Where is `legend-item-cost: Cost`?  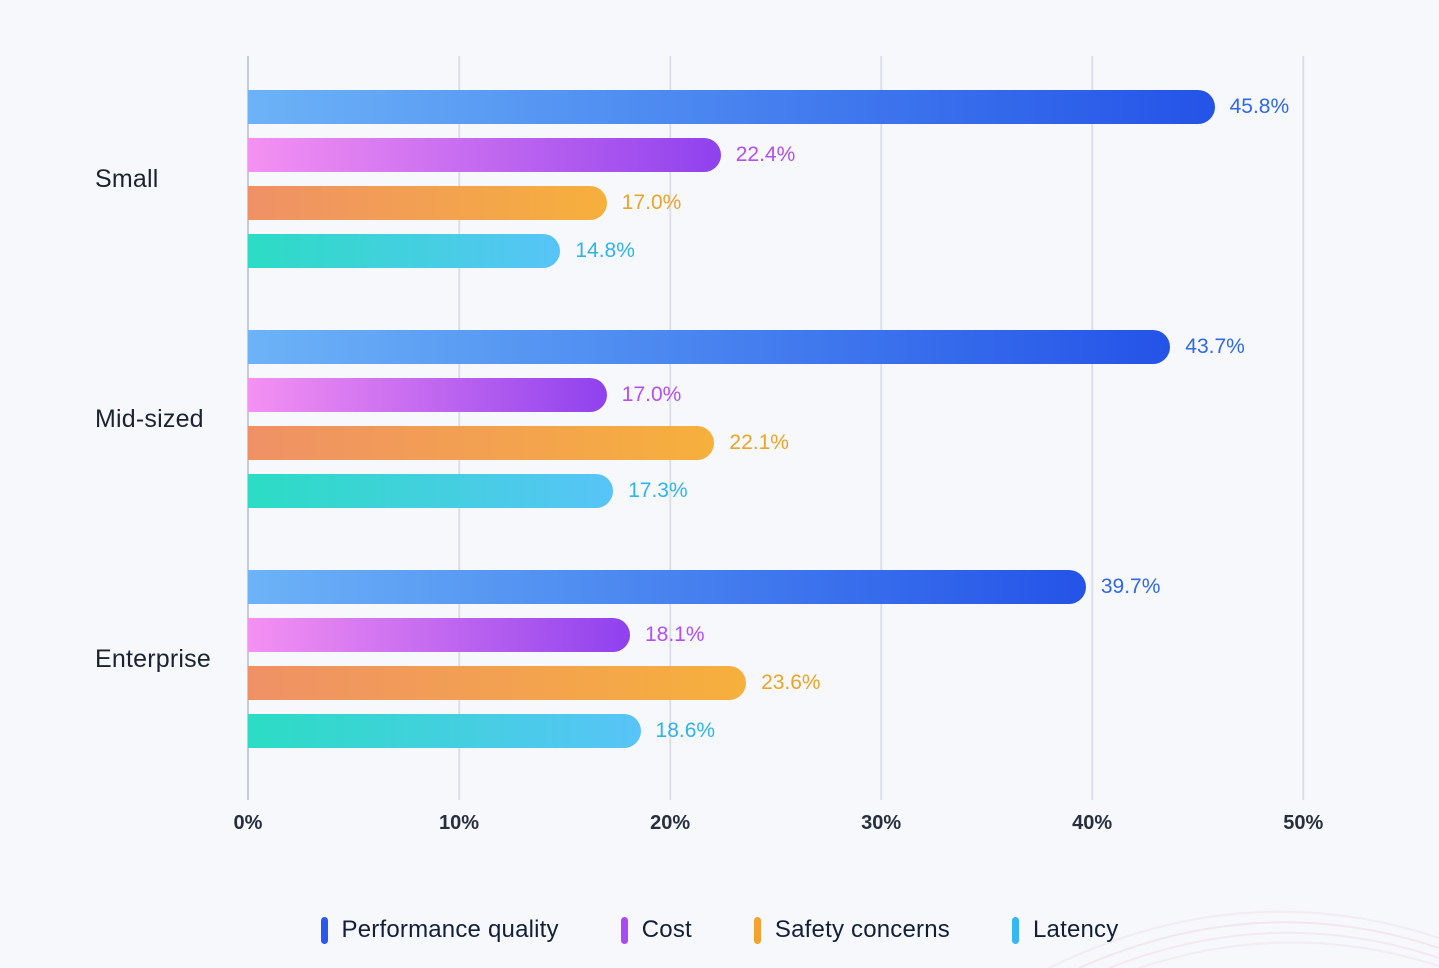 legend-item-cost: Cost is located at coordinates (656, 930).